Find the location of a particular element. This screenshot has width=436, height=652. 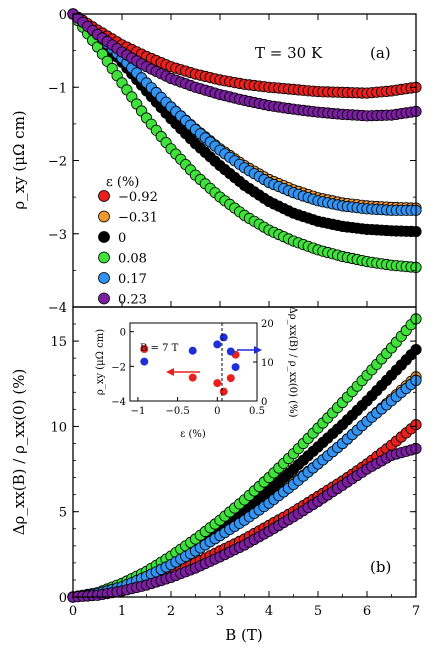

inset-annotation: B = 7 T is located at coordinates (159, 348).